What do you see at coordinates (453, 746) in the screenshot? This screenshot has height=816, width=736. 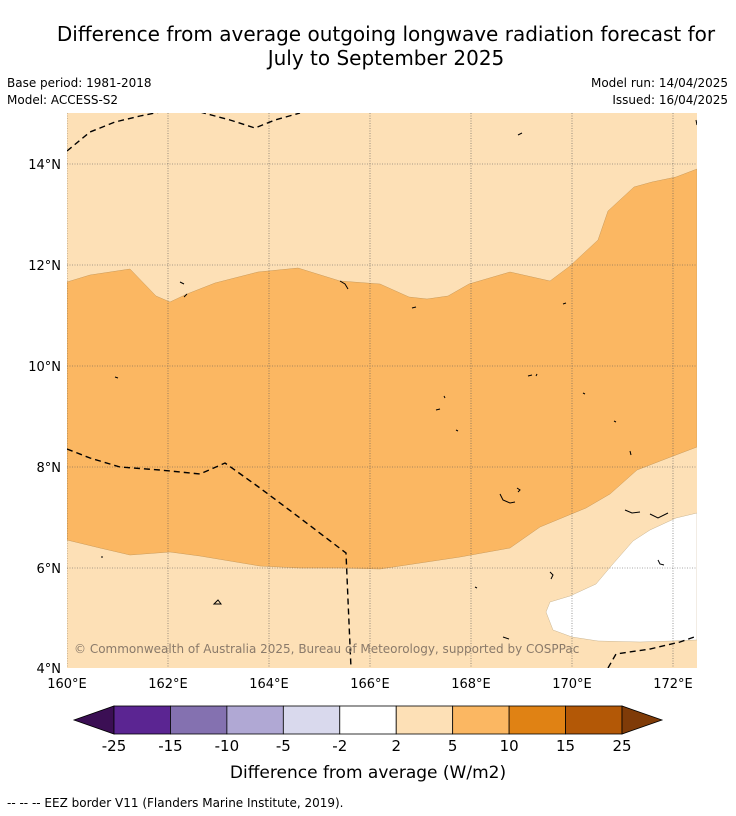 I see `colorbar-tick: 5` at bounding box center [453, 746].